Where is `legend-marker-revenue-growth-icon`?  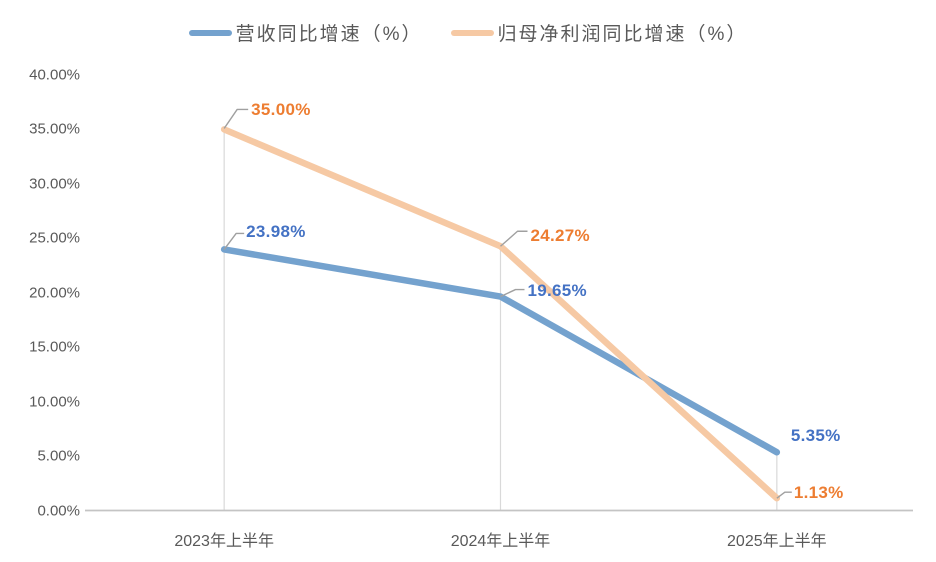 legend-marker-revenue-growth-icon is located at coordinates (210, 32).